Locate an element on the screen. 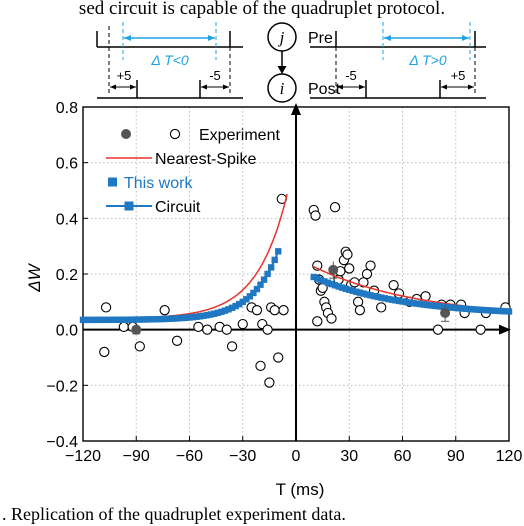  legend-circuit-marker is located at coordinates (129, 206).